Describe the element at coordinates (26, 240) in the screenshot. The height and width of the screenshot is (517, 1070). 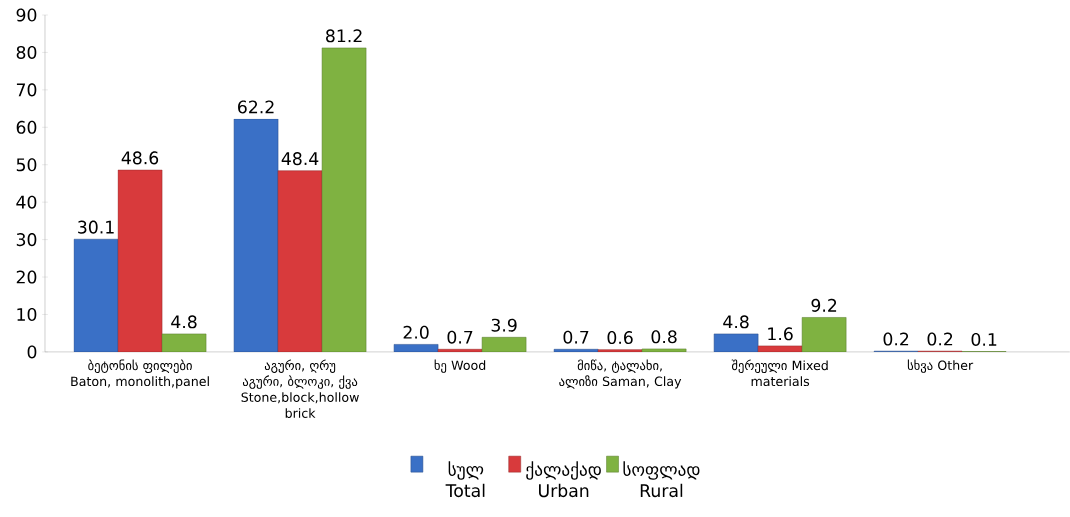
I see `y-tick-label: 30` at that location.